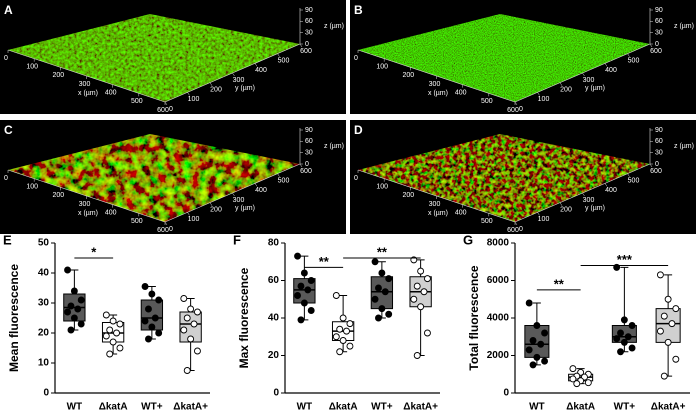 The image size is (696, 420). I want to click on x-tick-label: 100, so click(382, 67).